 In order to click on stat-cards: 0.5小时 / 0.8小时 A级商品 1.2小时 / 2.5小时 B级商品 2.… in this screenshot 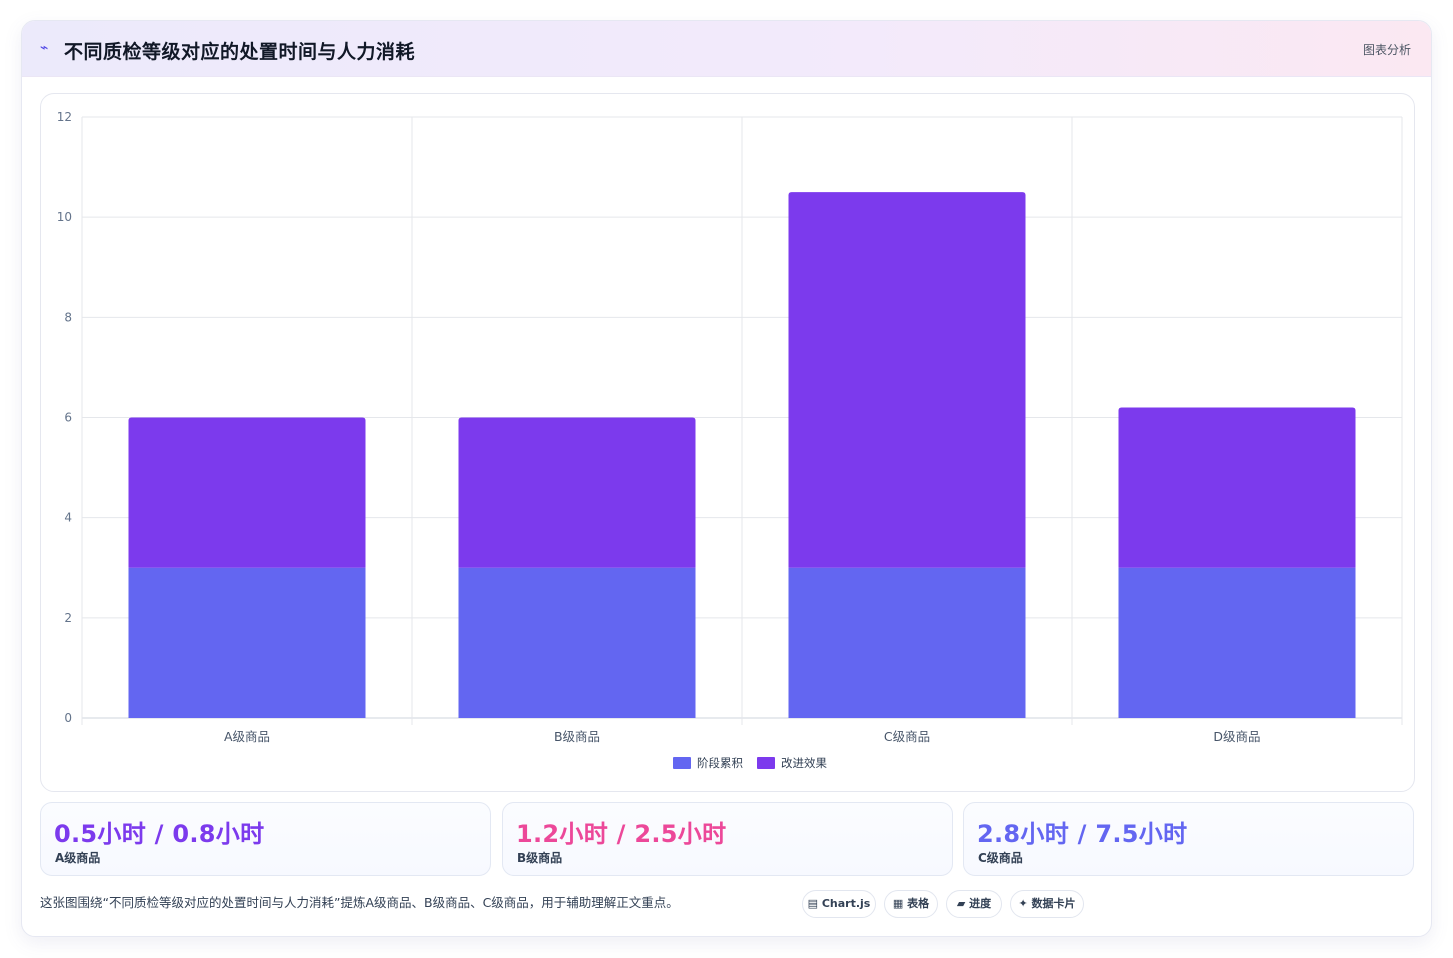, I will do `click(727, 839)`.